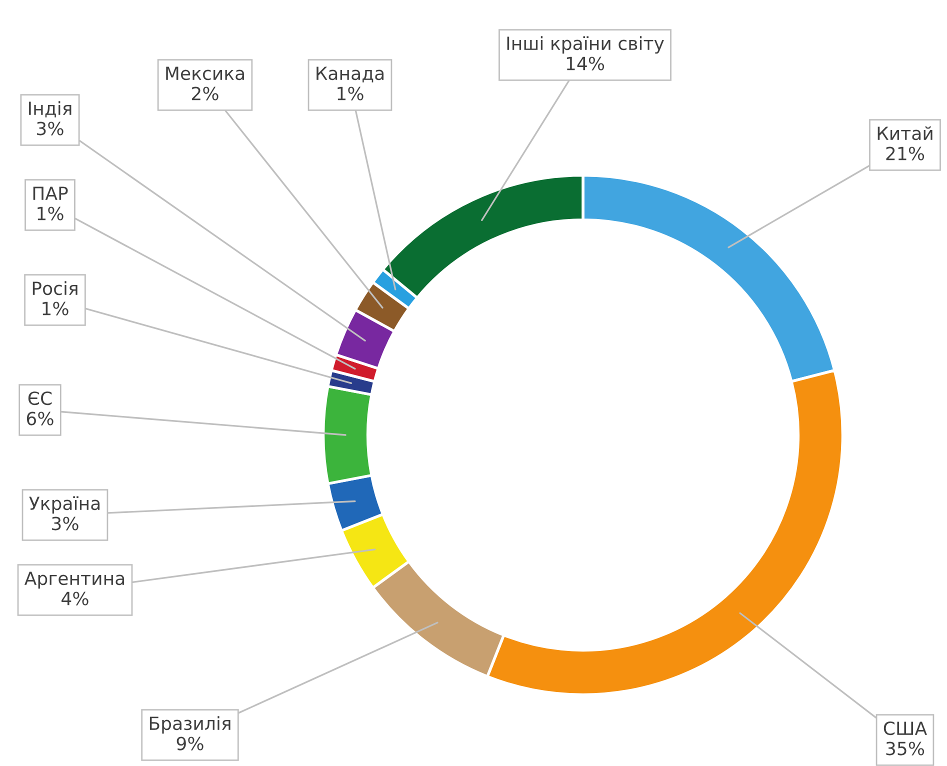  What do you see at coordinates (350, 74) in the screenshot?
I see `slice-label: Канада` at bounding box center [350, 74].